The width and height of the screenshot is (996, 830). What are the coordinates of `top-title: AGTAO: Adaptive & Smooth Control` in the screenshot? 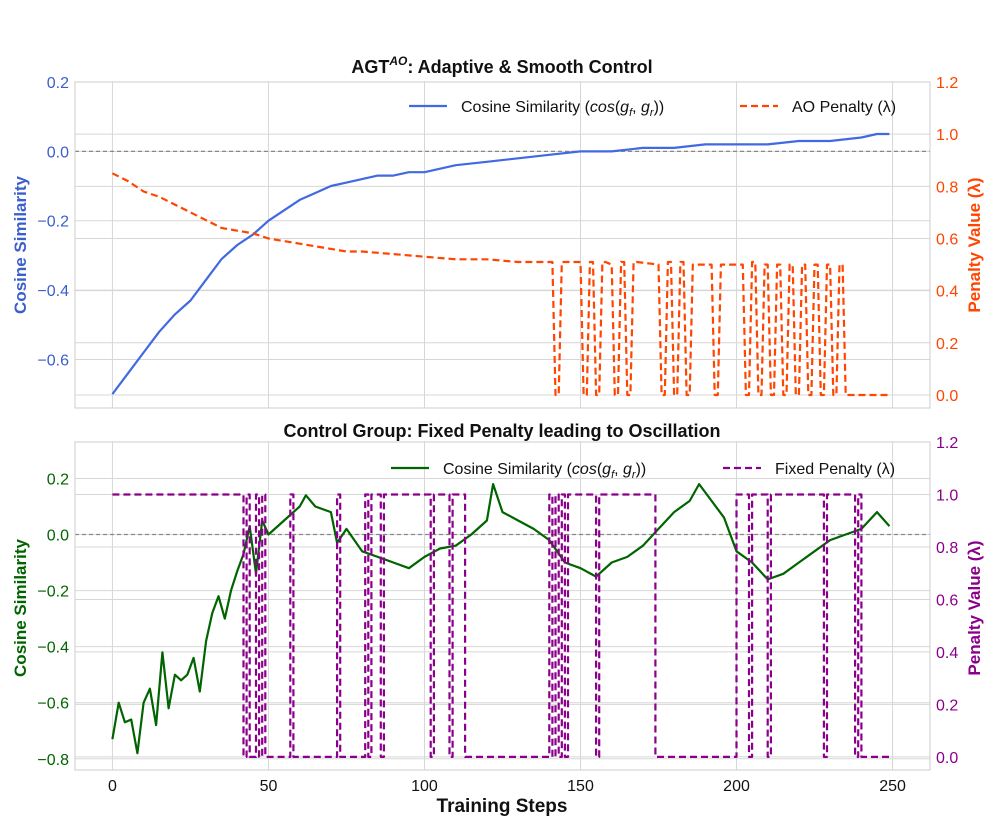 It's located at (501, 65).